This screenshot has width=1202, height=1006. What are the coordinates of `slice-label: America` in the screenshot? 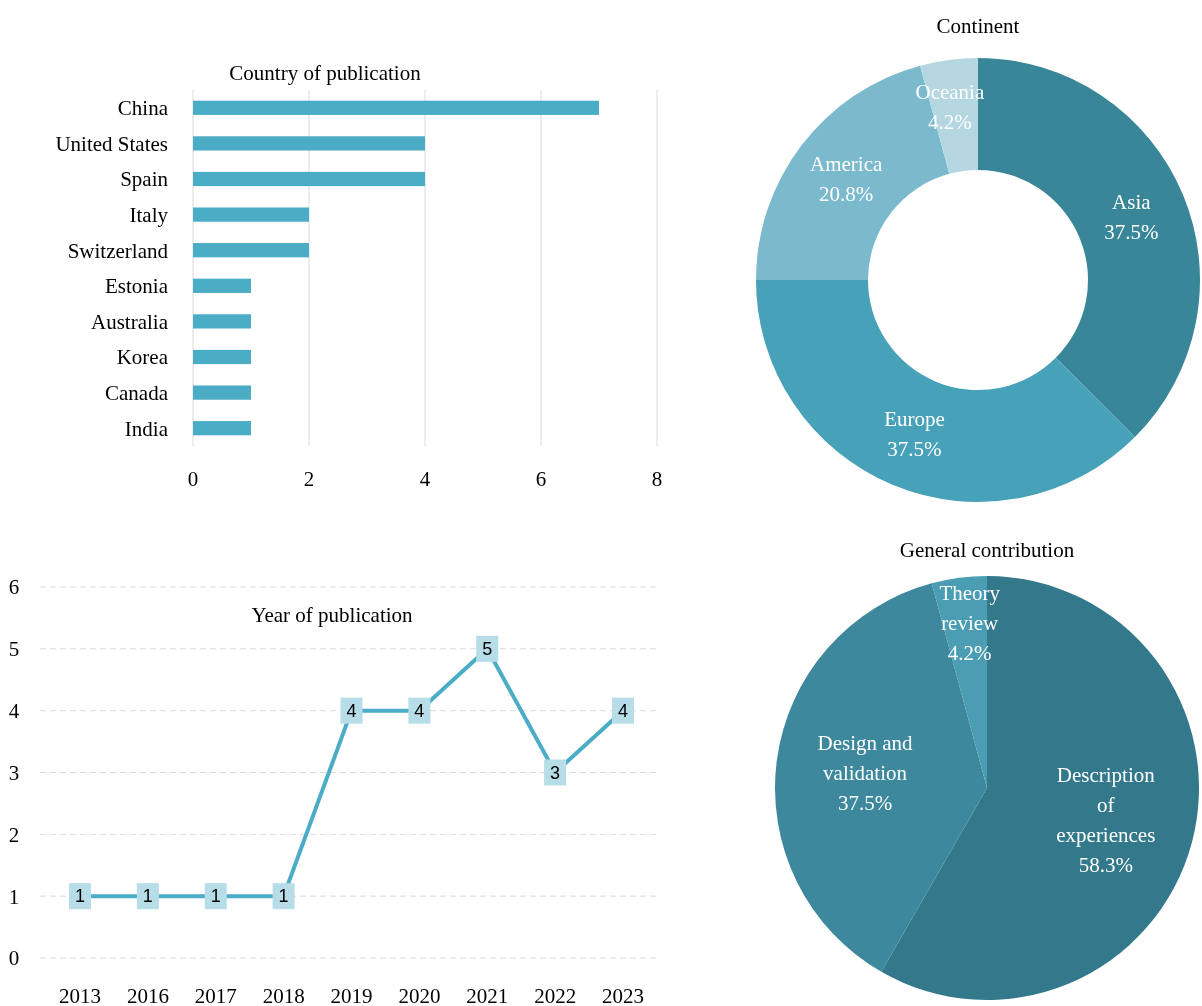 It's located at (847, 164).